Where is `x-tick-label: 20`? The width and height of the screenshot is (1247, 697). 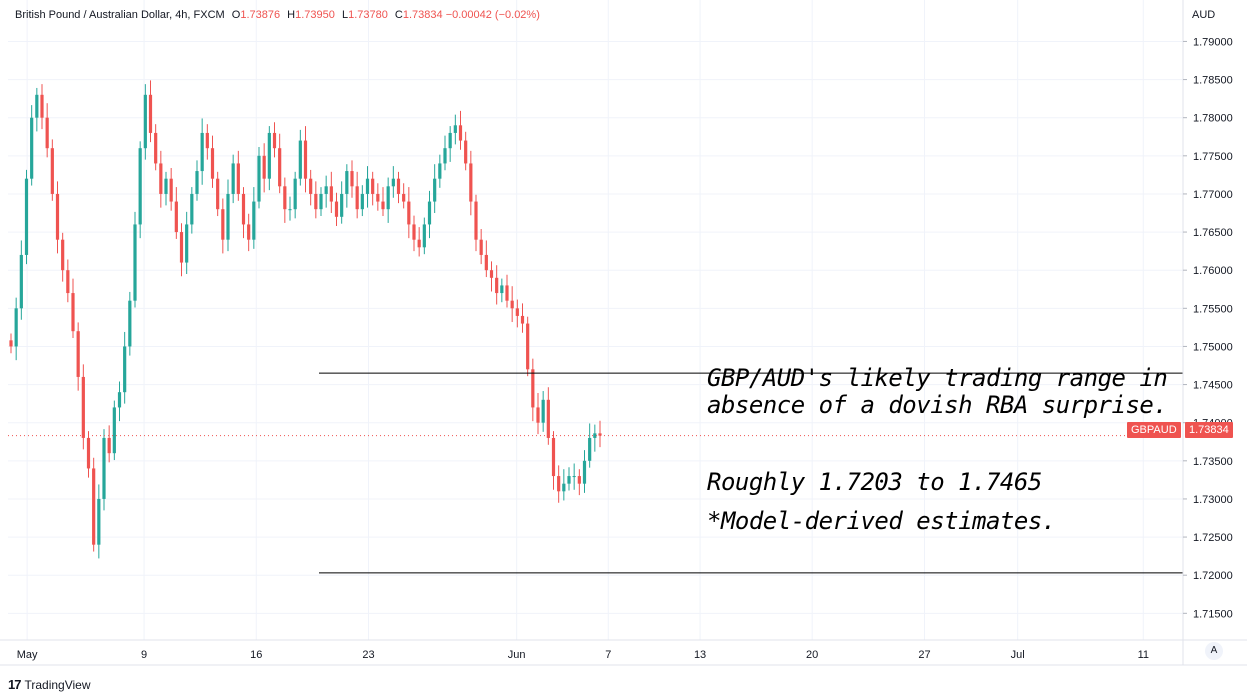
x-tick-label: 20 is located at coordinates (812, 655).